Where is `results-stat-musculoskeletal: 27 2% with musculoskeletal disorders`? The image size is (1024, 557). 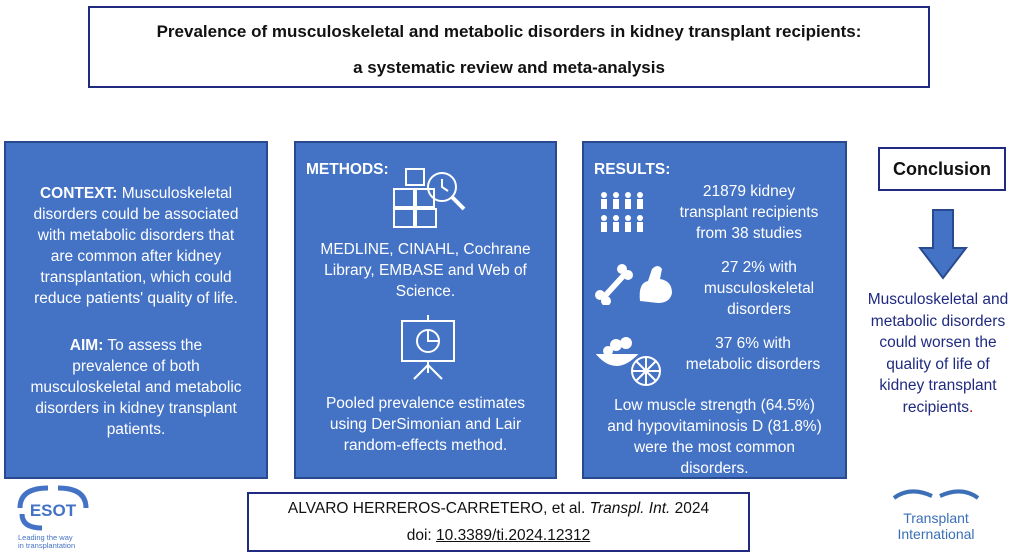
results-stat-musculoskeletal: 27 2% with musculoskeletal disorders is located at coordinates (759, 288).